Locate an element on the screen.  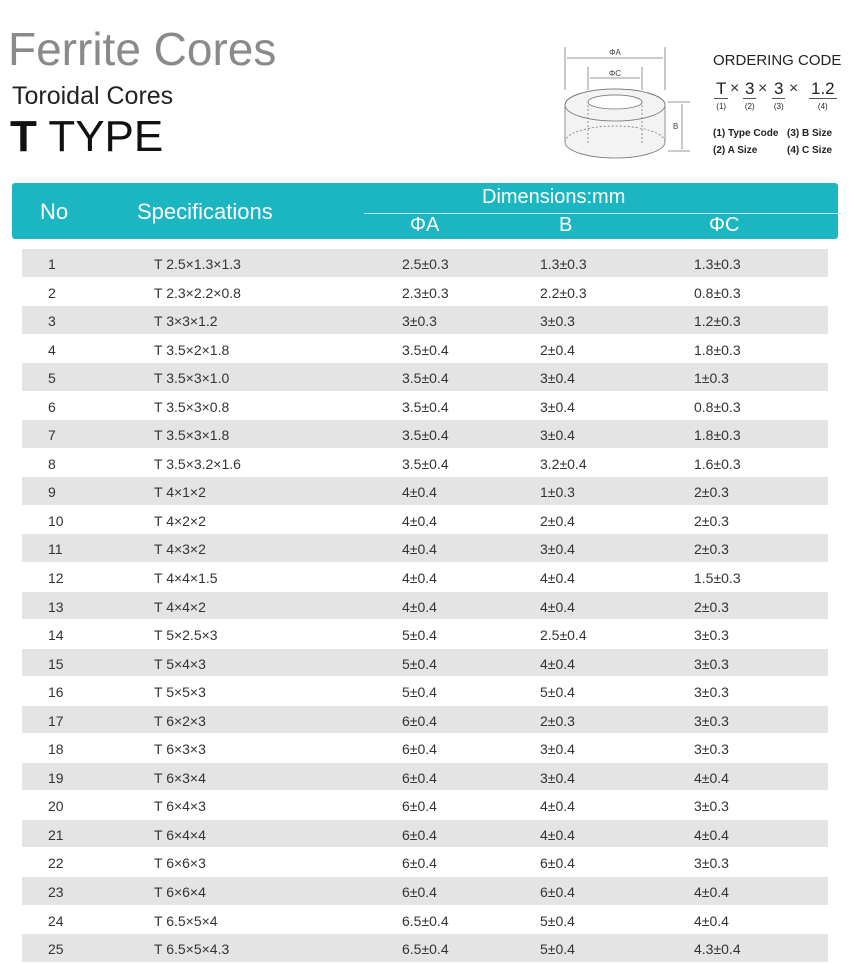
table-row: 5 T 3.5×3×1.0 3.5±0.4 3±0.4 1±0.3 is located at coordinates (425, 377).